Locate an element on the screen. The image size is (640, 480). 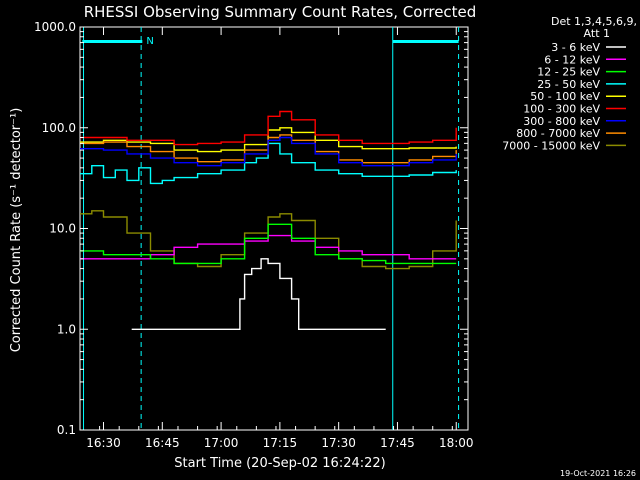
legend-label: 50 - 100 keV is located at coordinates (565, 96).